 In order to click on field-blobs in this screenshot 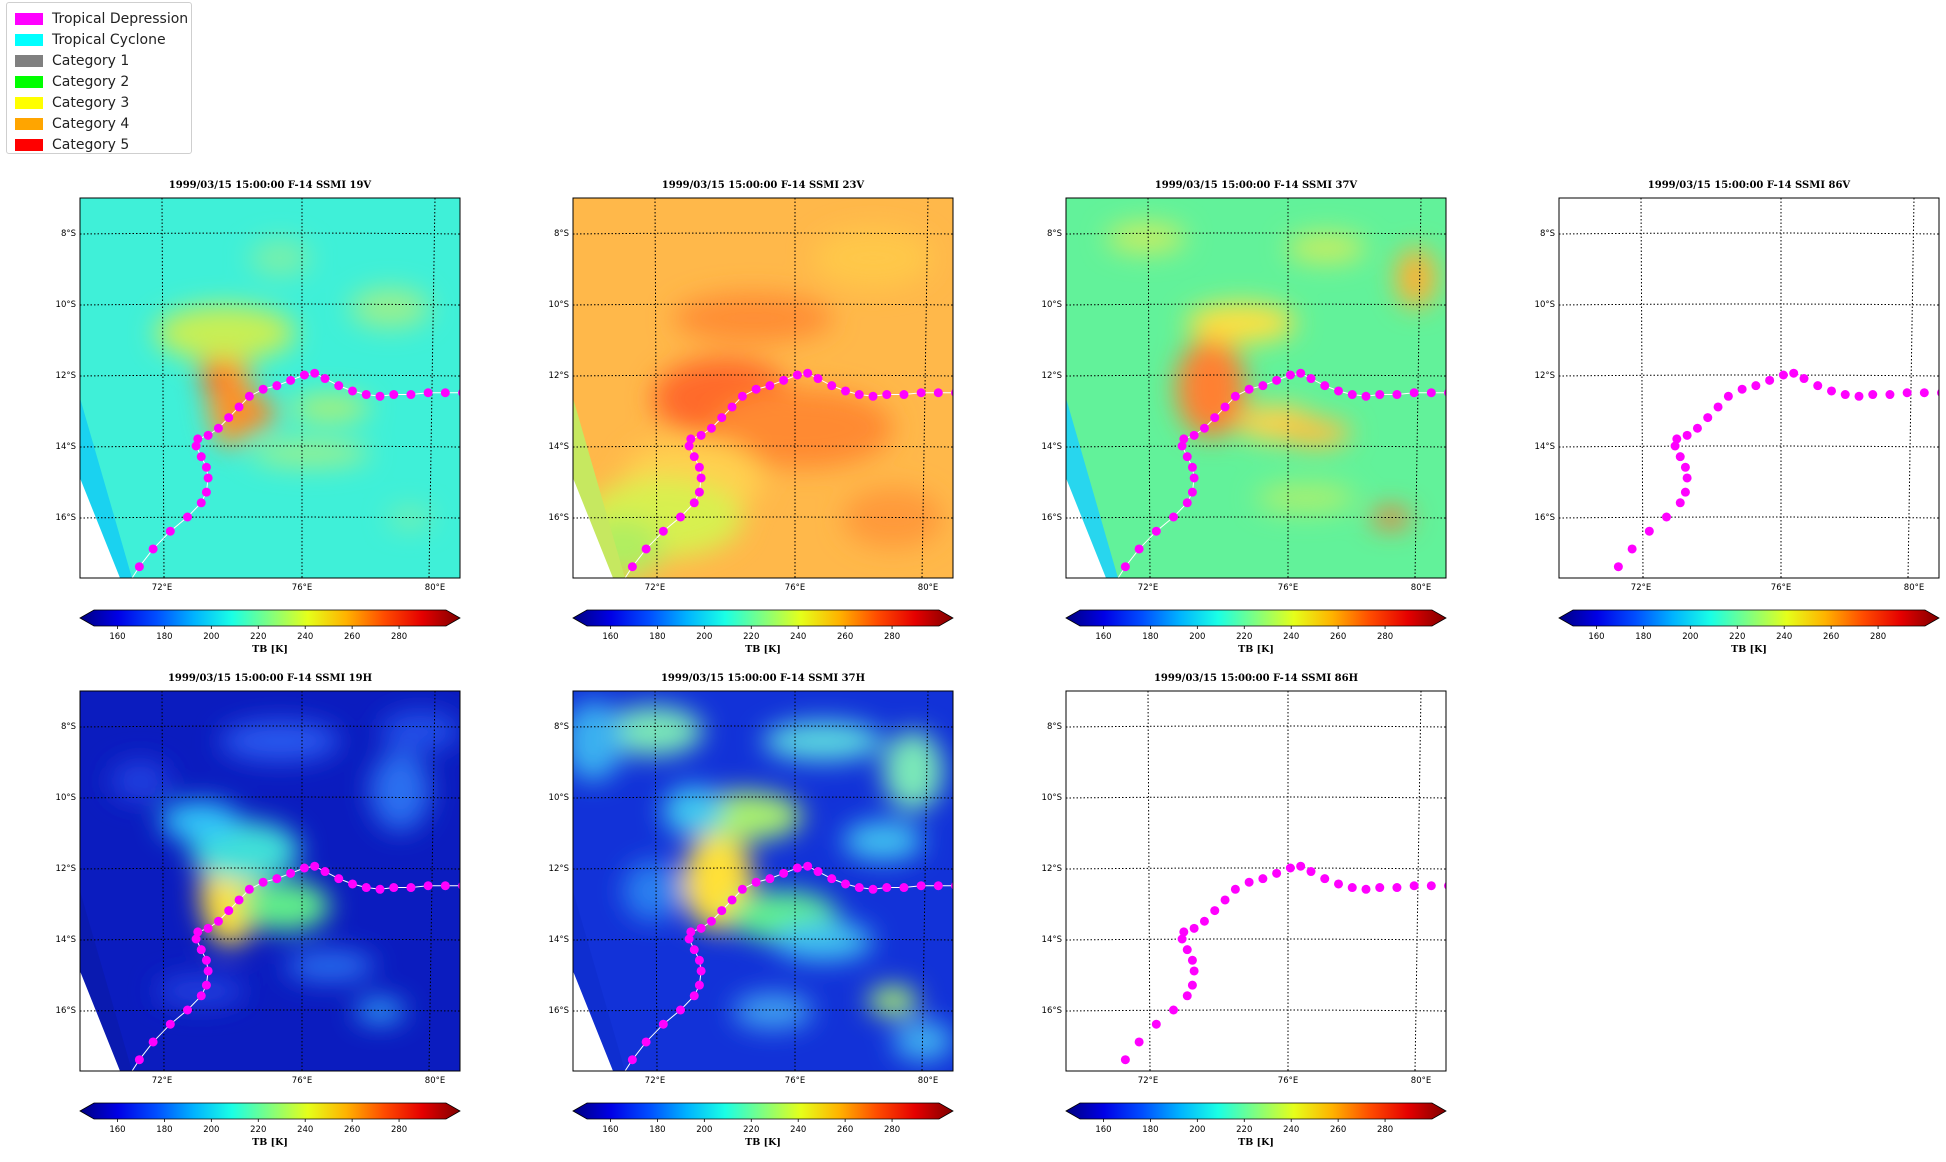, I will do `click(763, 881)`.